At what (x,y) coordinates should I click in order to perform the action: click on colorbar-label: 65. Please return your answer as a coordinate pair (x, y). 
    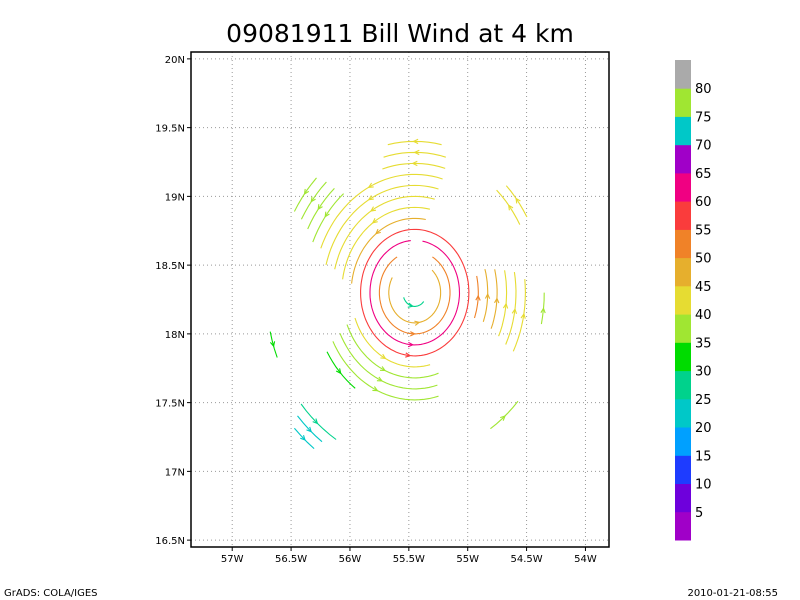
    Looking at the image, I should click on (703, 174).